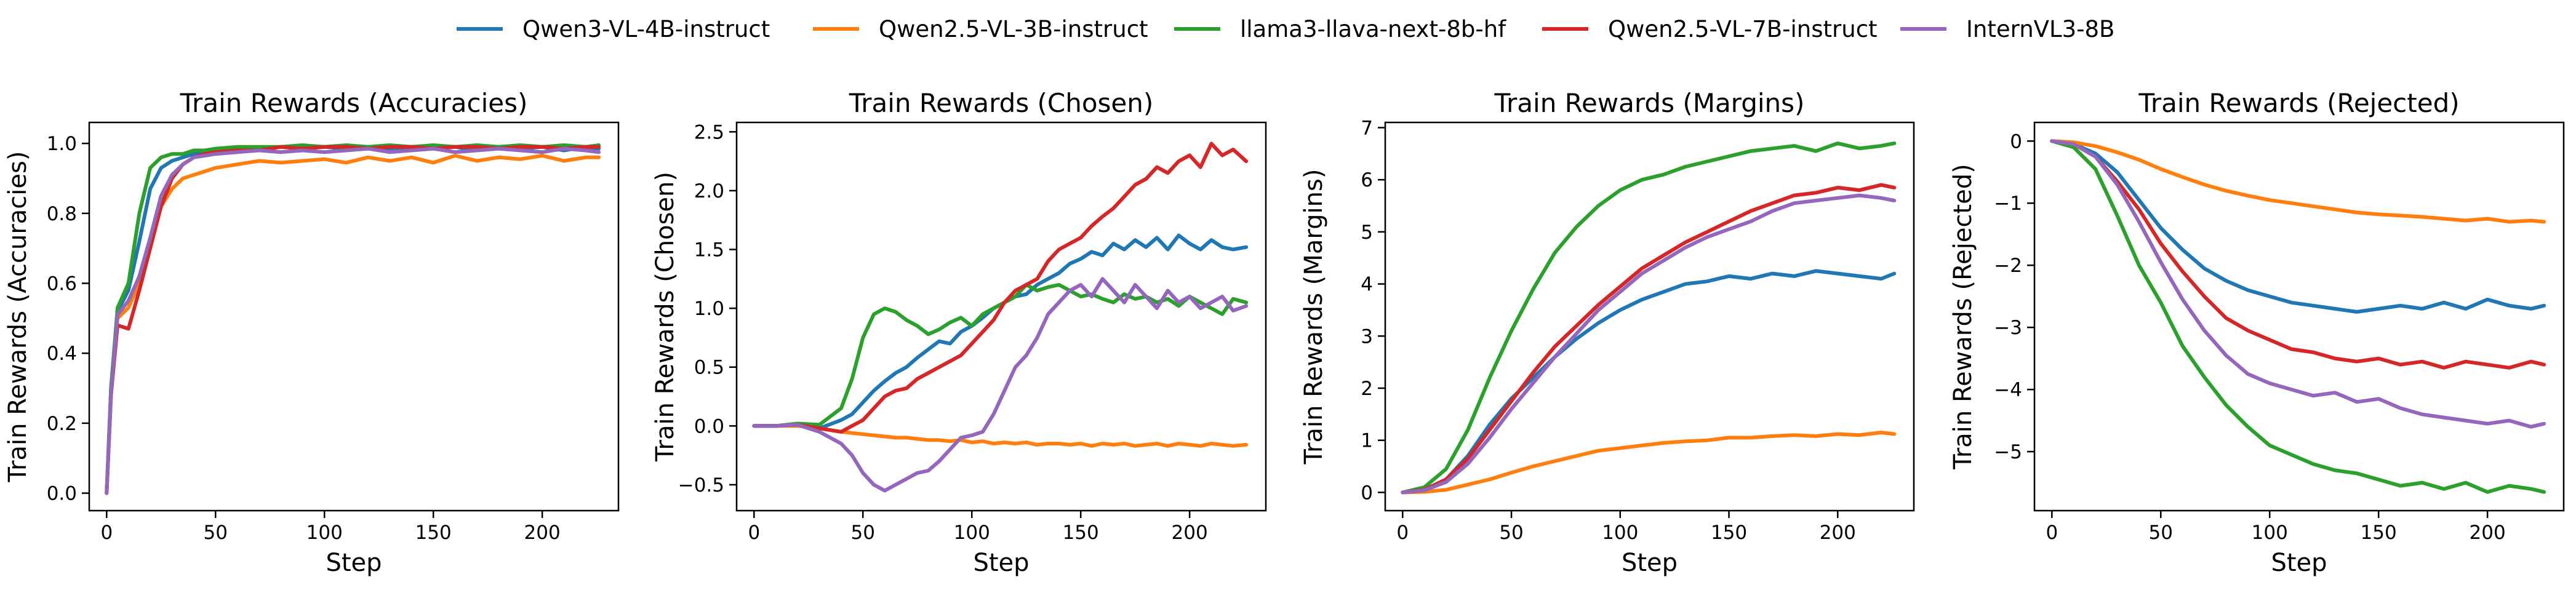  Describe the element at coordinates (709, 191) in the screenshot. I see `y-tick-label: 2.0` at that location.